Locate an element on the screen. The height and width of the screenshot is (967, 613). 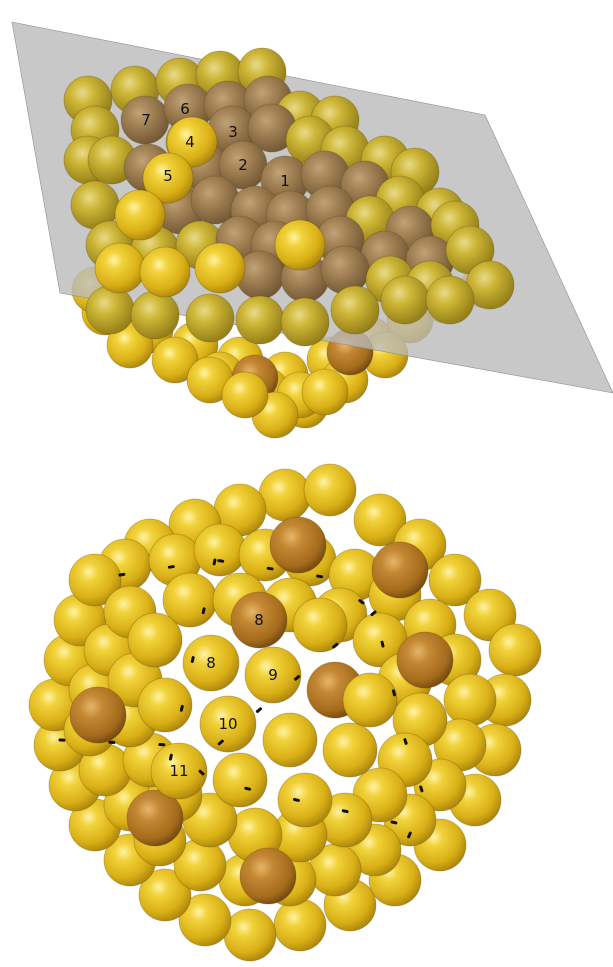
atom-label-1: 1 is located at coordinates (285, 181).